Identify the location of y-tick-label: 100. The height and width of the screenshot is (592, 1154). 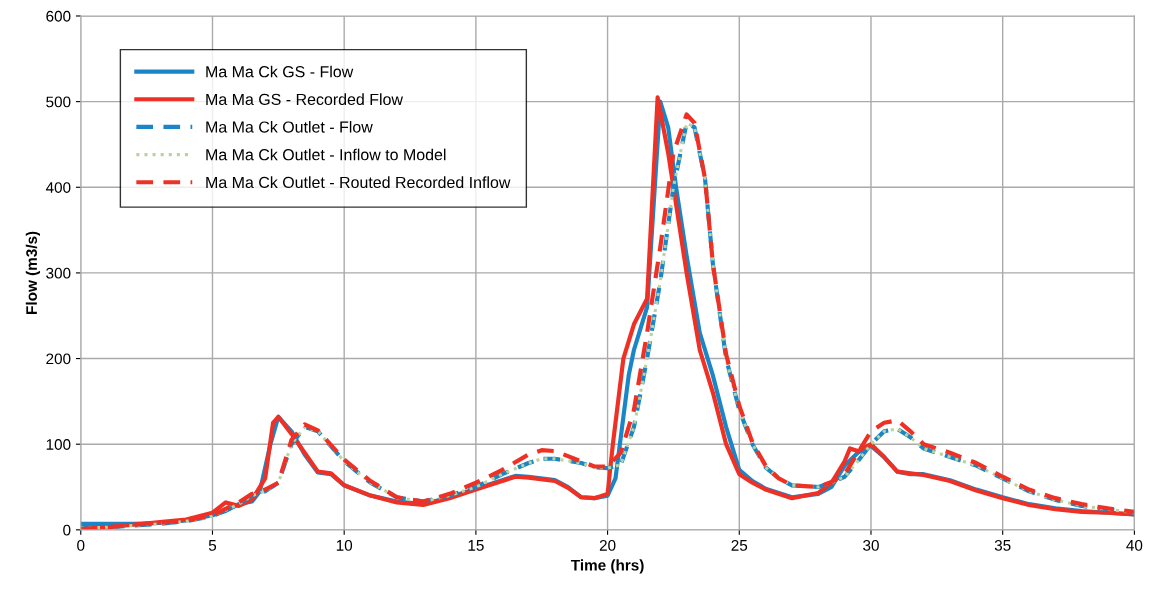
(58, 444).